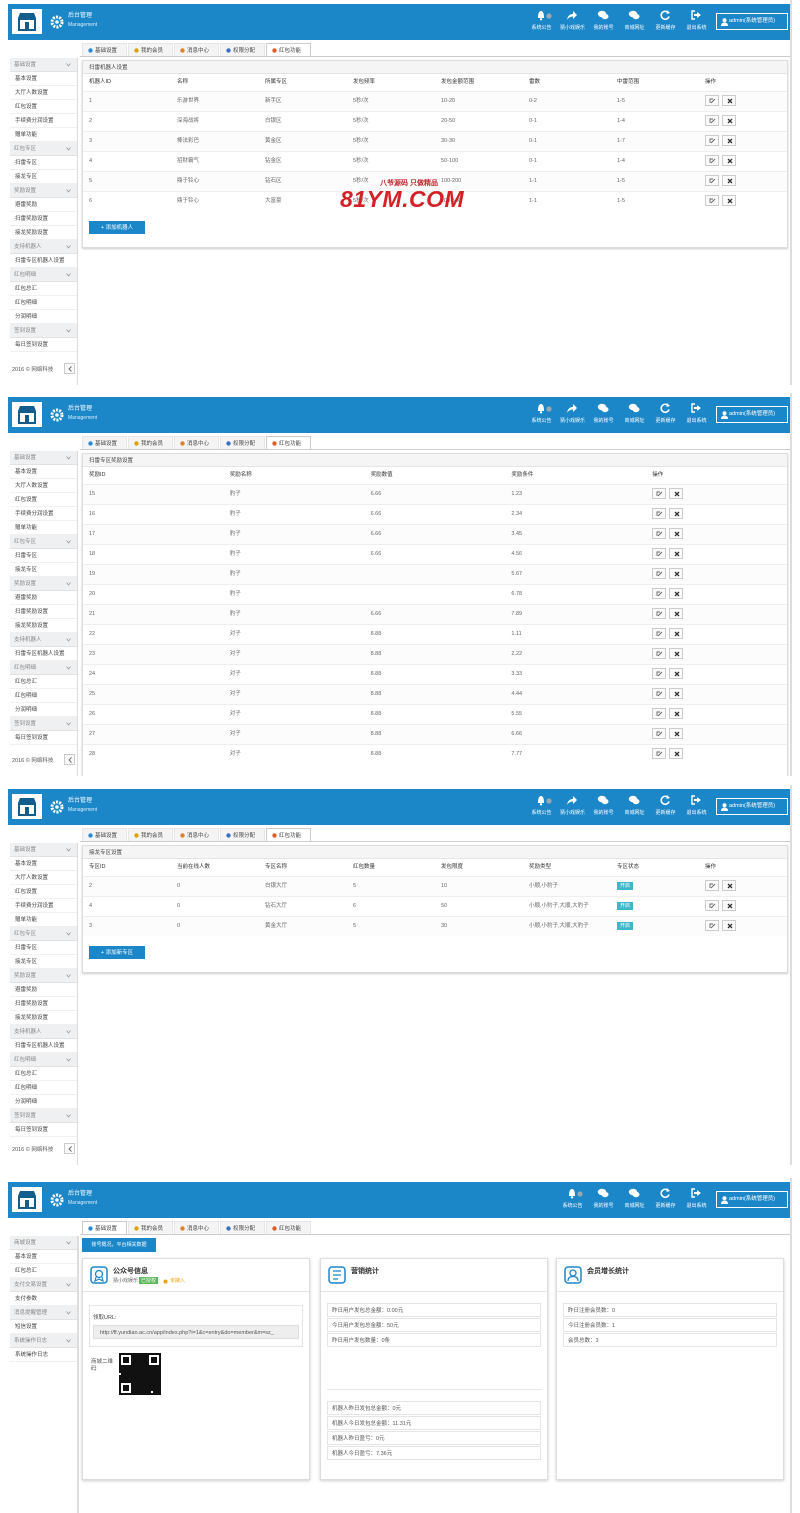 The image size is (800, 1513). What do you see at coordinates (43, 1088) in the screenshot?
I see `sidebar-item: 红包明细` at bounding box center [43, 1088].